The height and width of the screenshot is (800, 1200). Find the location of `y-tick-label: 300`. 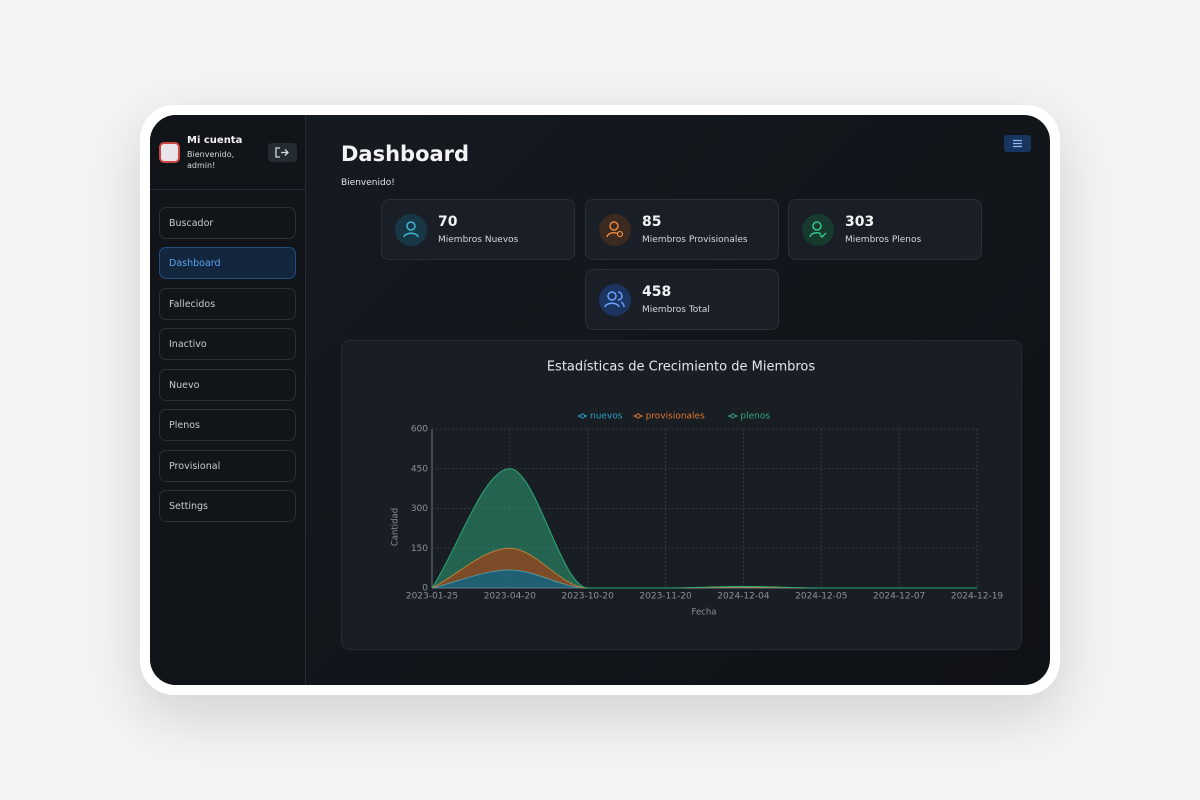

y-tick-label: 300 is located at coordinates (419, 509).